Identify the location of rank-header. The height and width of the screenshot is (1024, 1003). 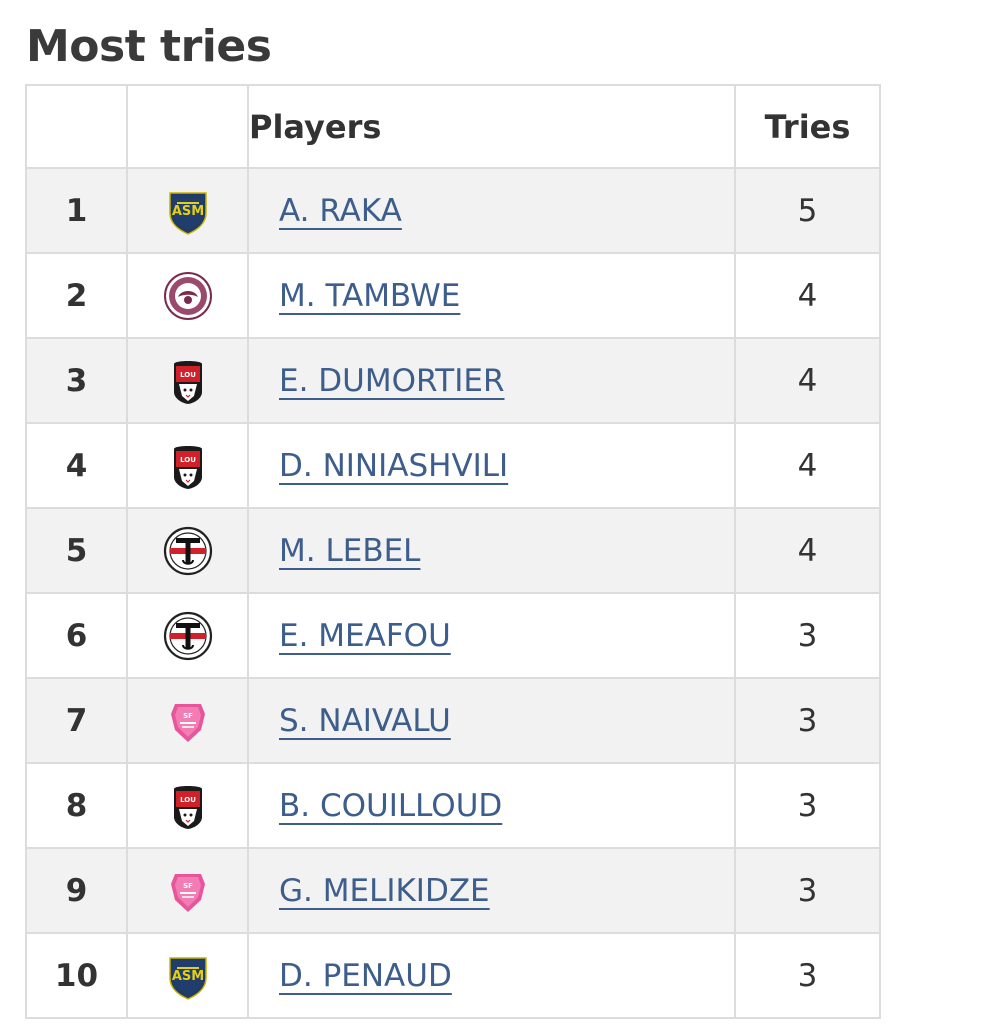
(76, 126).